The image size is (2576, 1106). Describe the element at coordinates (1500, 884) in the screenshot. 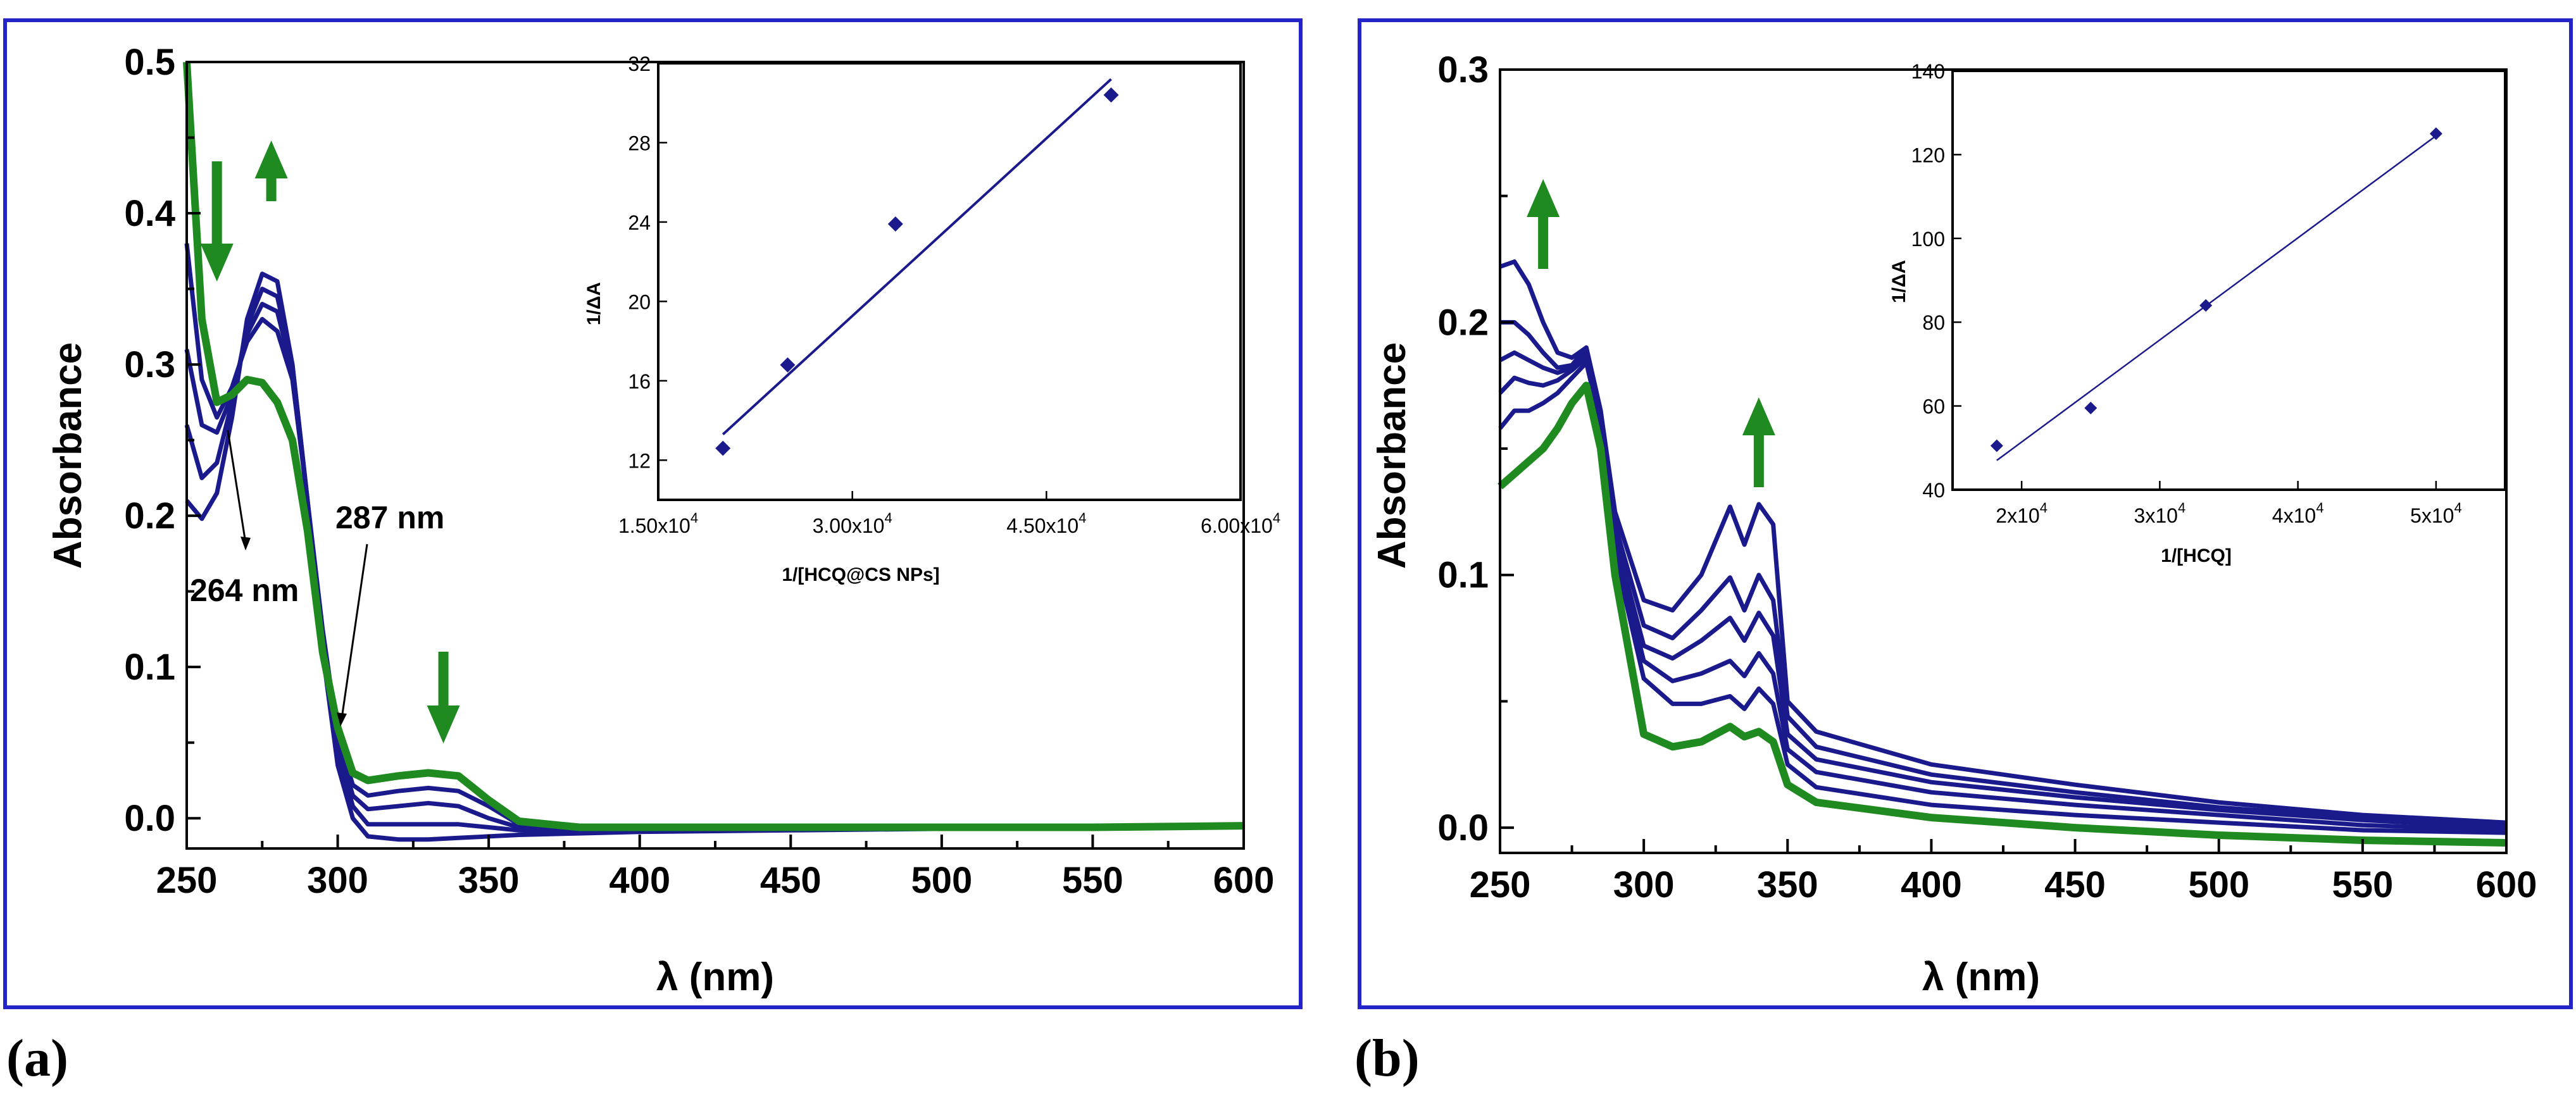

I see `panel-b-x-tick-label: 250` at that location.